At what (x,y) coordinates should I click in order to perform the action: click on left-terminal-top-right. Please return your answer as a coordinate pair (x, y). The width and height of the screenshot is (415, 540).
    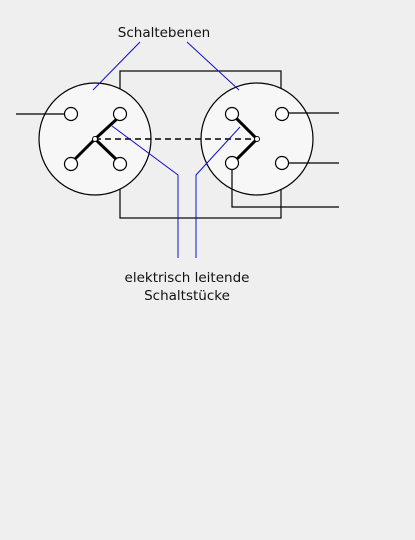
    Looking at the image, I should click on (120, 114).